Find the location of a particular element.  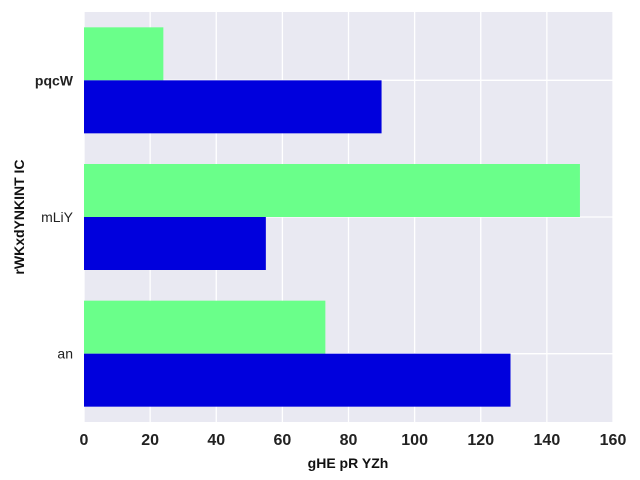

x-tick-label: 160 is located at coordinates (613, 440).